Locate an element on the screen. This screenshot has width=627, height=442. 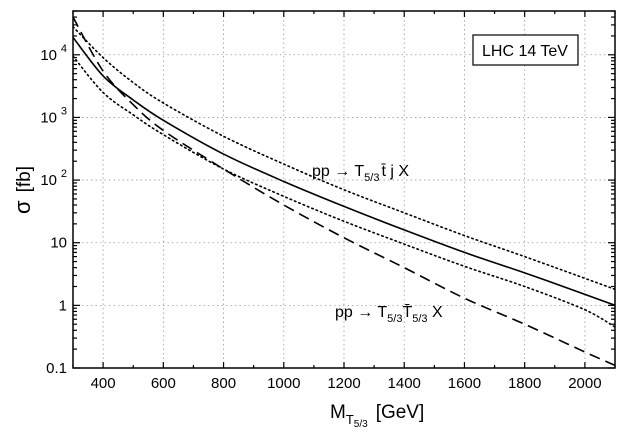
x-tick-label: 1000 is located at coordinates (283, 383).